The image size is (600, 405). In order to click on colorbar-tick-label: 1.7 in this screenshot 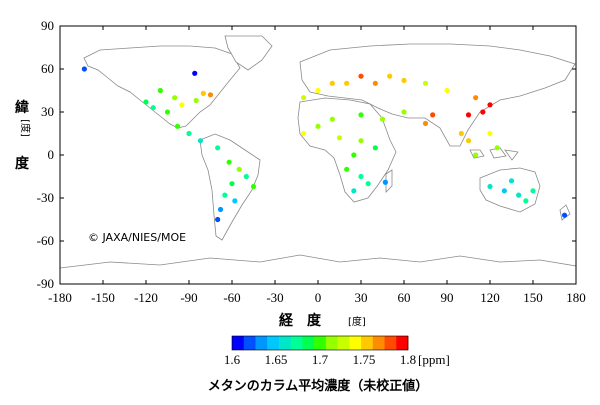, I will do `click(320, 359)`.